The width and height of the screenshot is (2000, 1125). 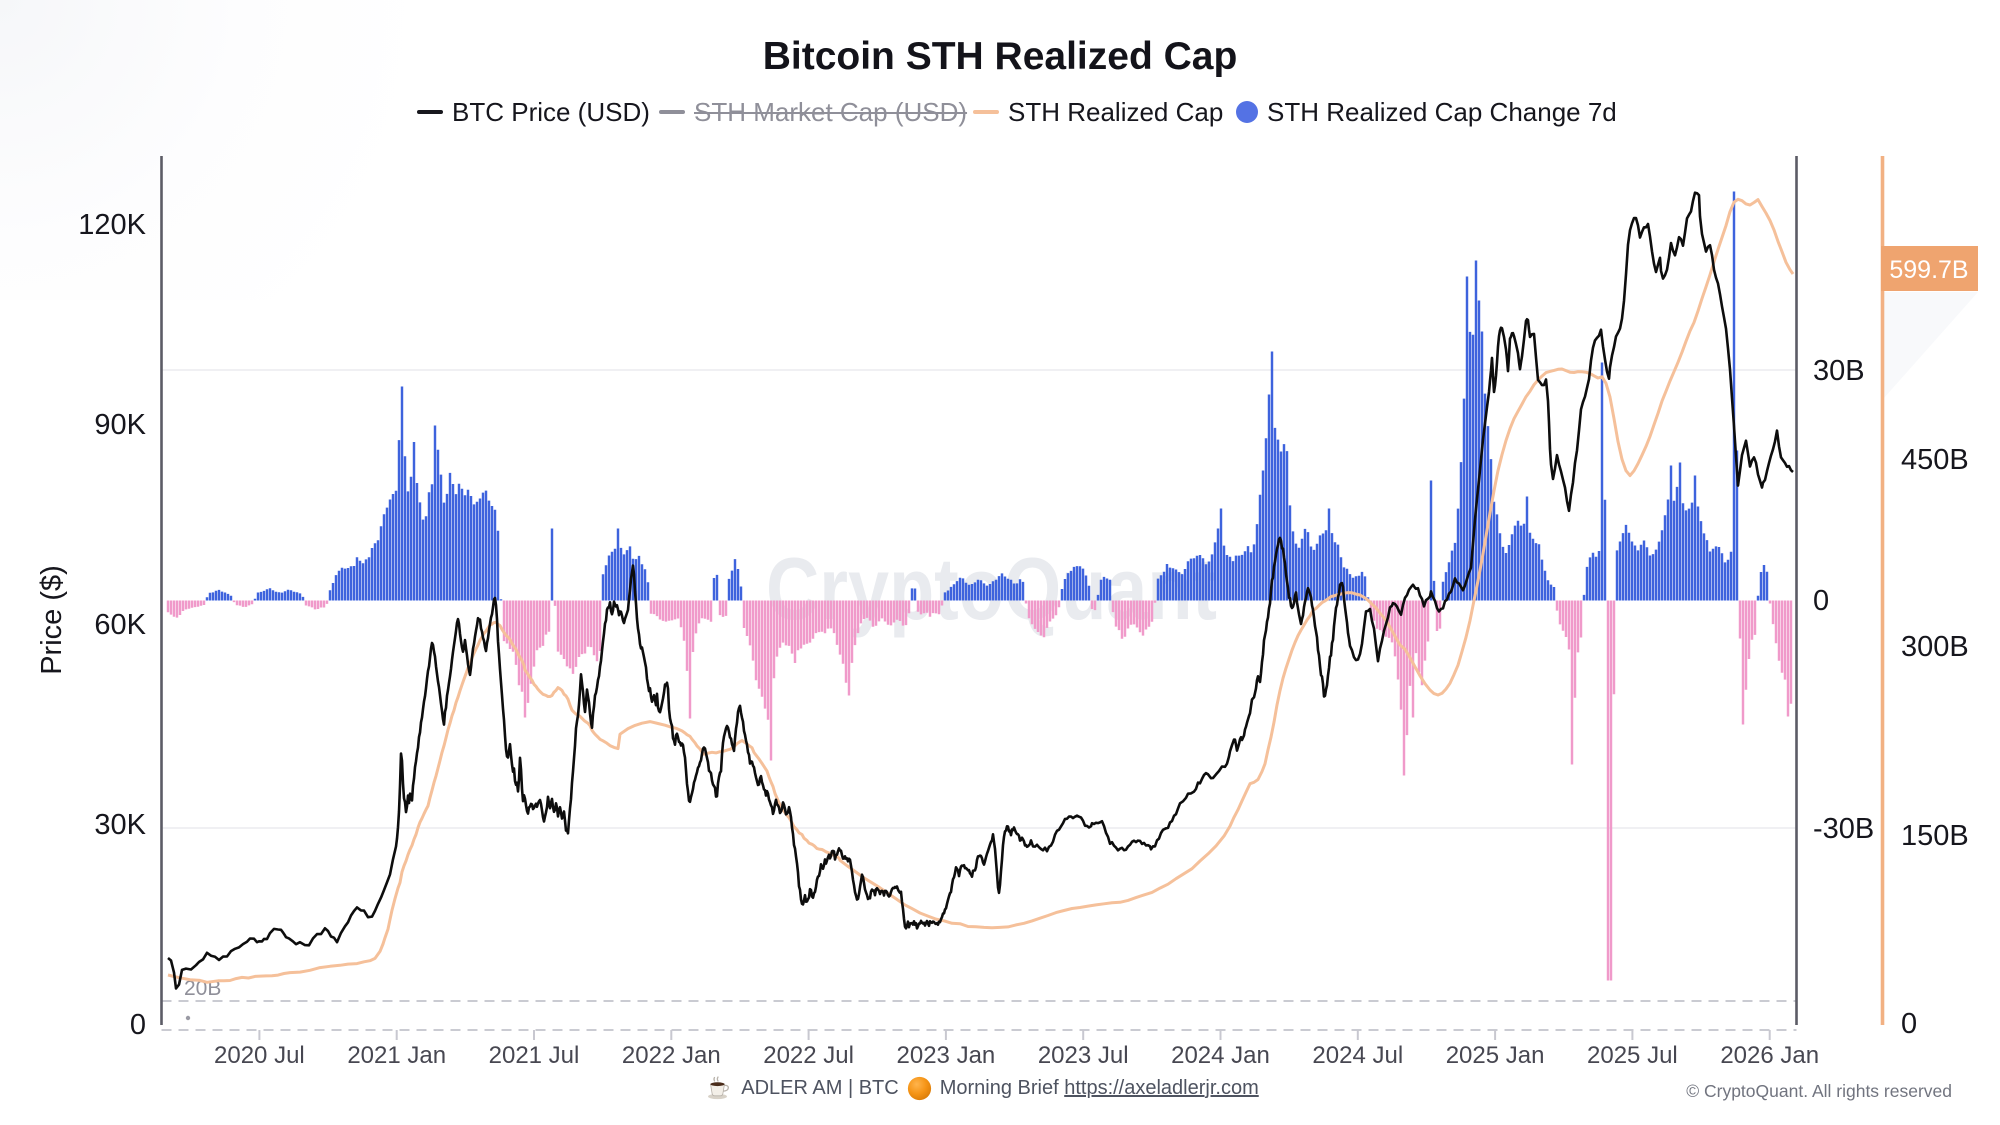 What do you see at coordinates (52, 620) in the screenshot?
I see `svg-text: Price ($)` at bounding box center [52, 620].